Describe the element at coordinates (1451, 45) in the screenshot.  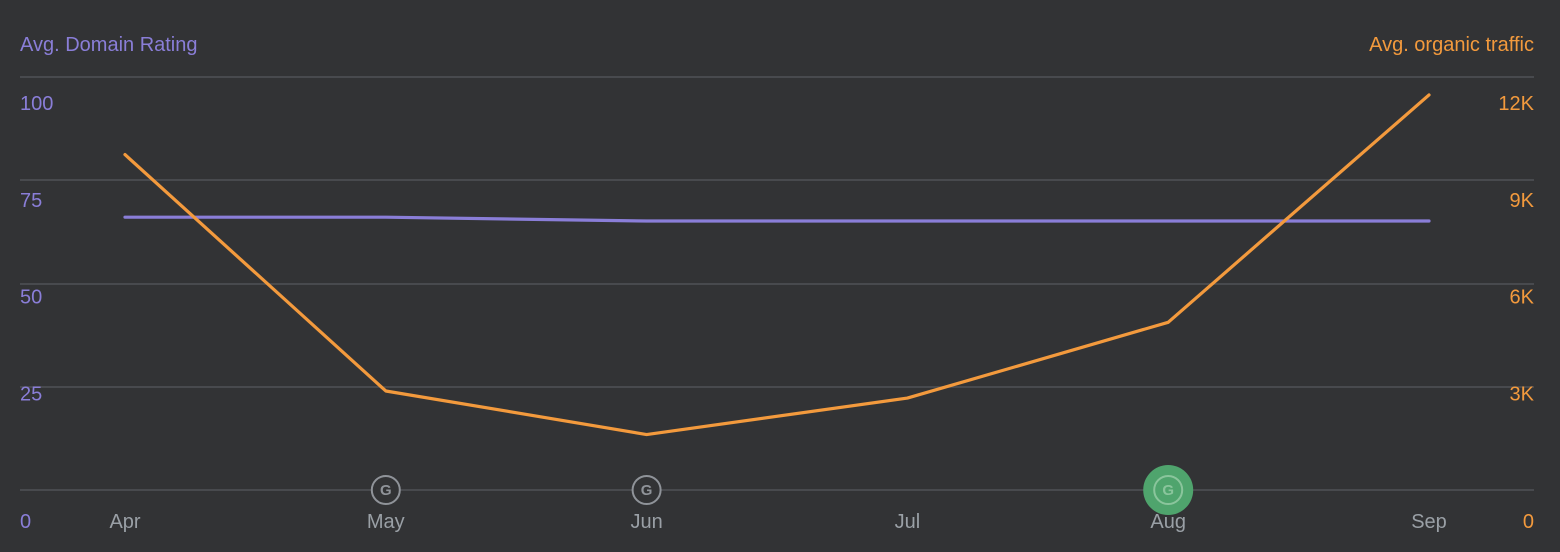
I see `right-axis-title: Avg. organic traffic` at that location.